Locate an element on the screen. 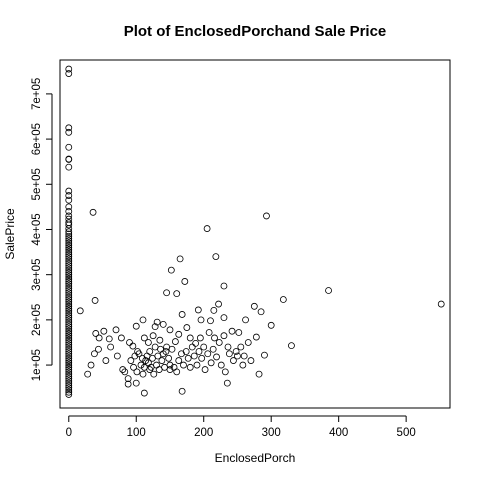  x-tick-label: 500 is located at coordinates (406, 433).